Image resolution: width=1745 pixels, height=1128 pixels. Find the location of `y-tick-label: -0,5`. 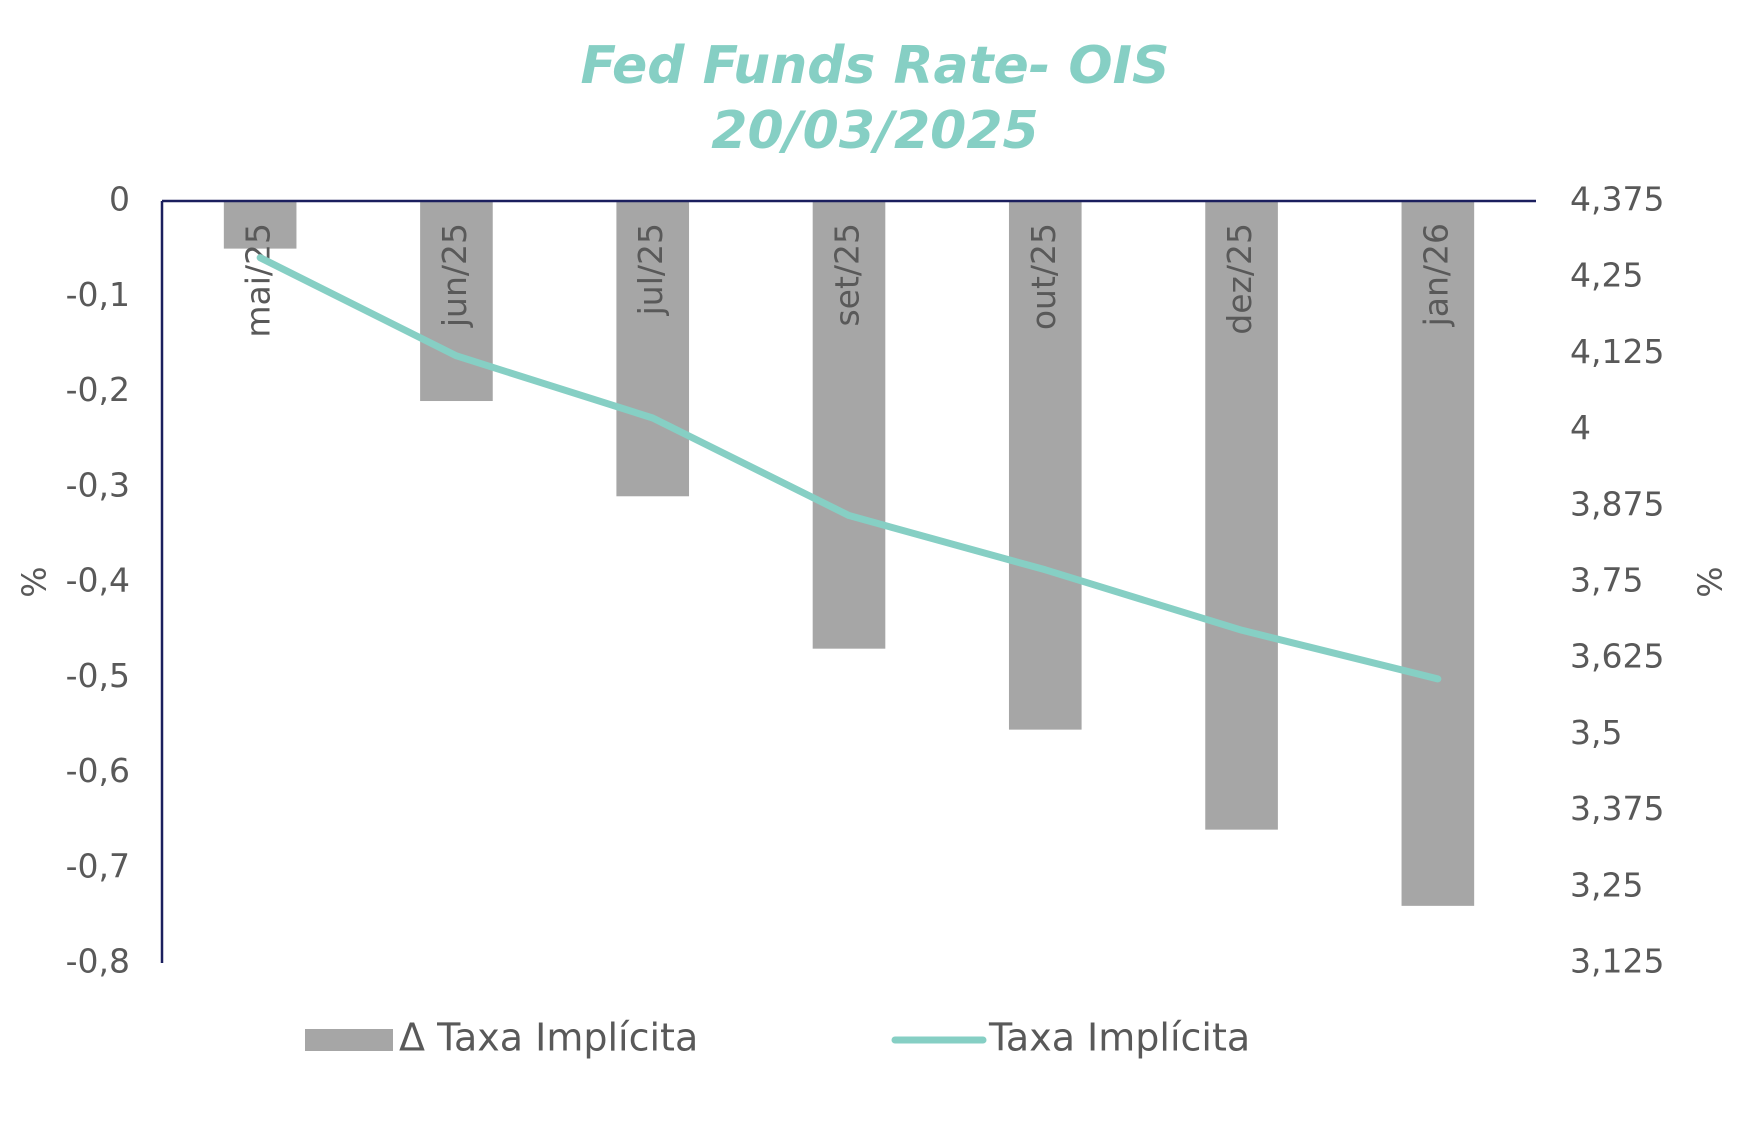

y-tick-label: -0,5 is located at coordinates (98, 675).